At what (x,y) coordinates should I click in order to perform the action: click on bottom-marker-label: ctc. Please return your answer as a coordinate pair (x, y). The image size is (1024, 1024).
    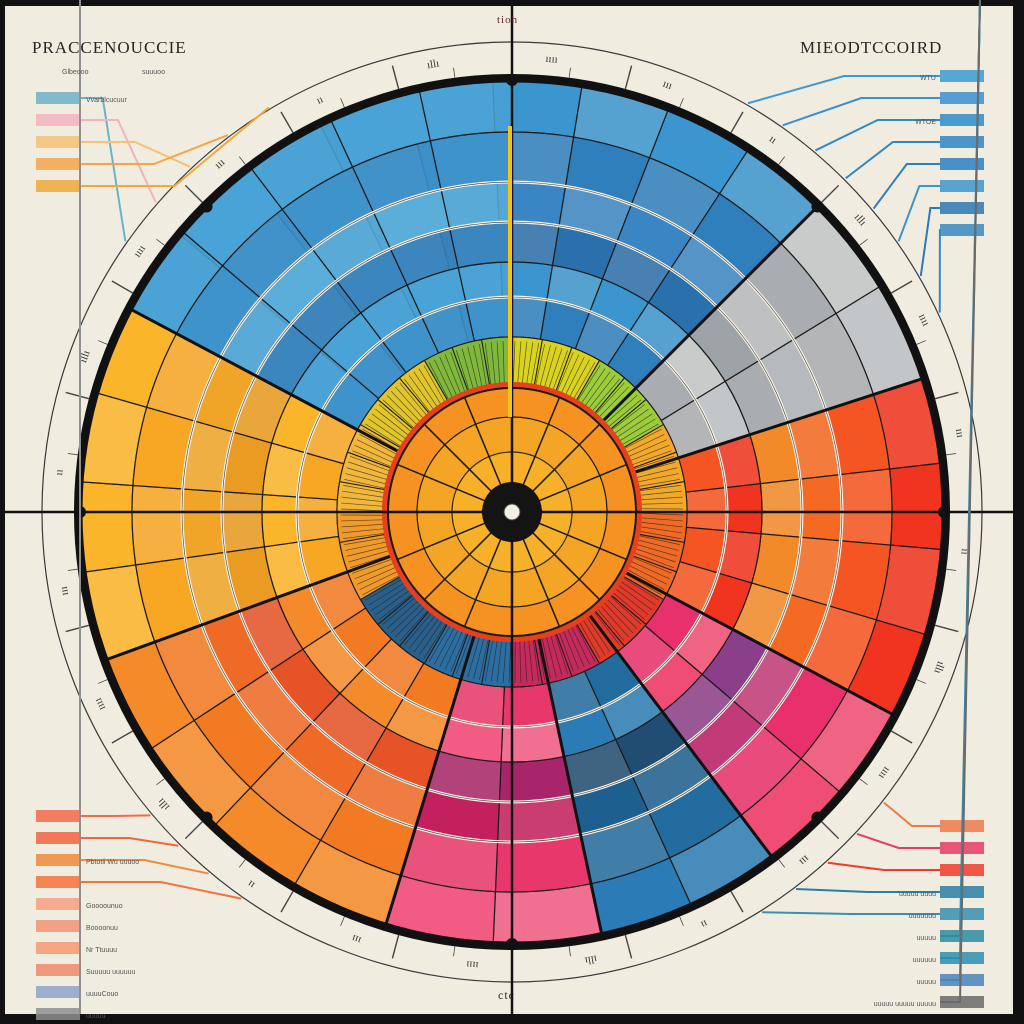
    Looking at the image, I should click on (506, 995).